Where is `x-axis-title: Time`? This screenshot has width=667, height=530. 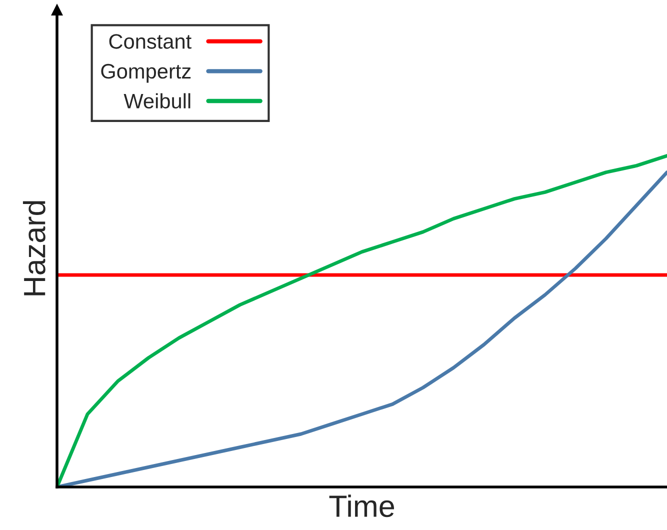 x-axis-title: Time is located at coordinates (361, 506).